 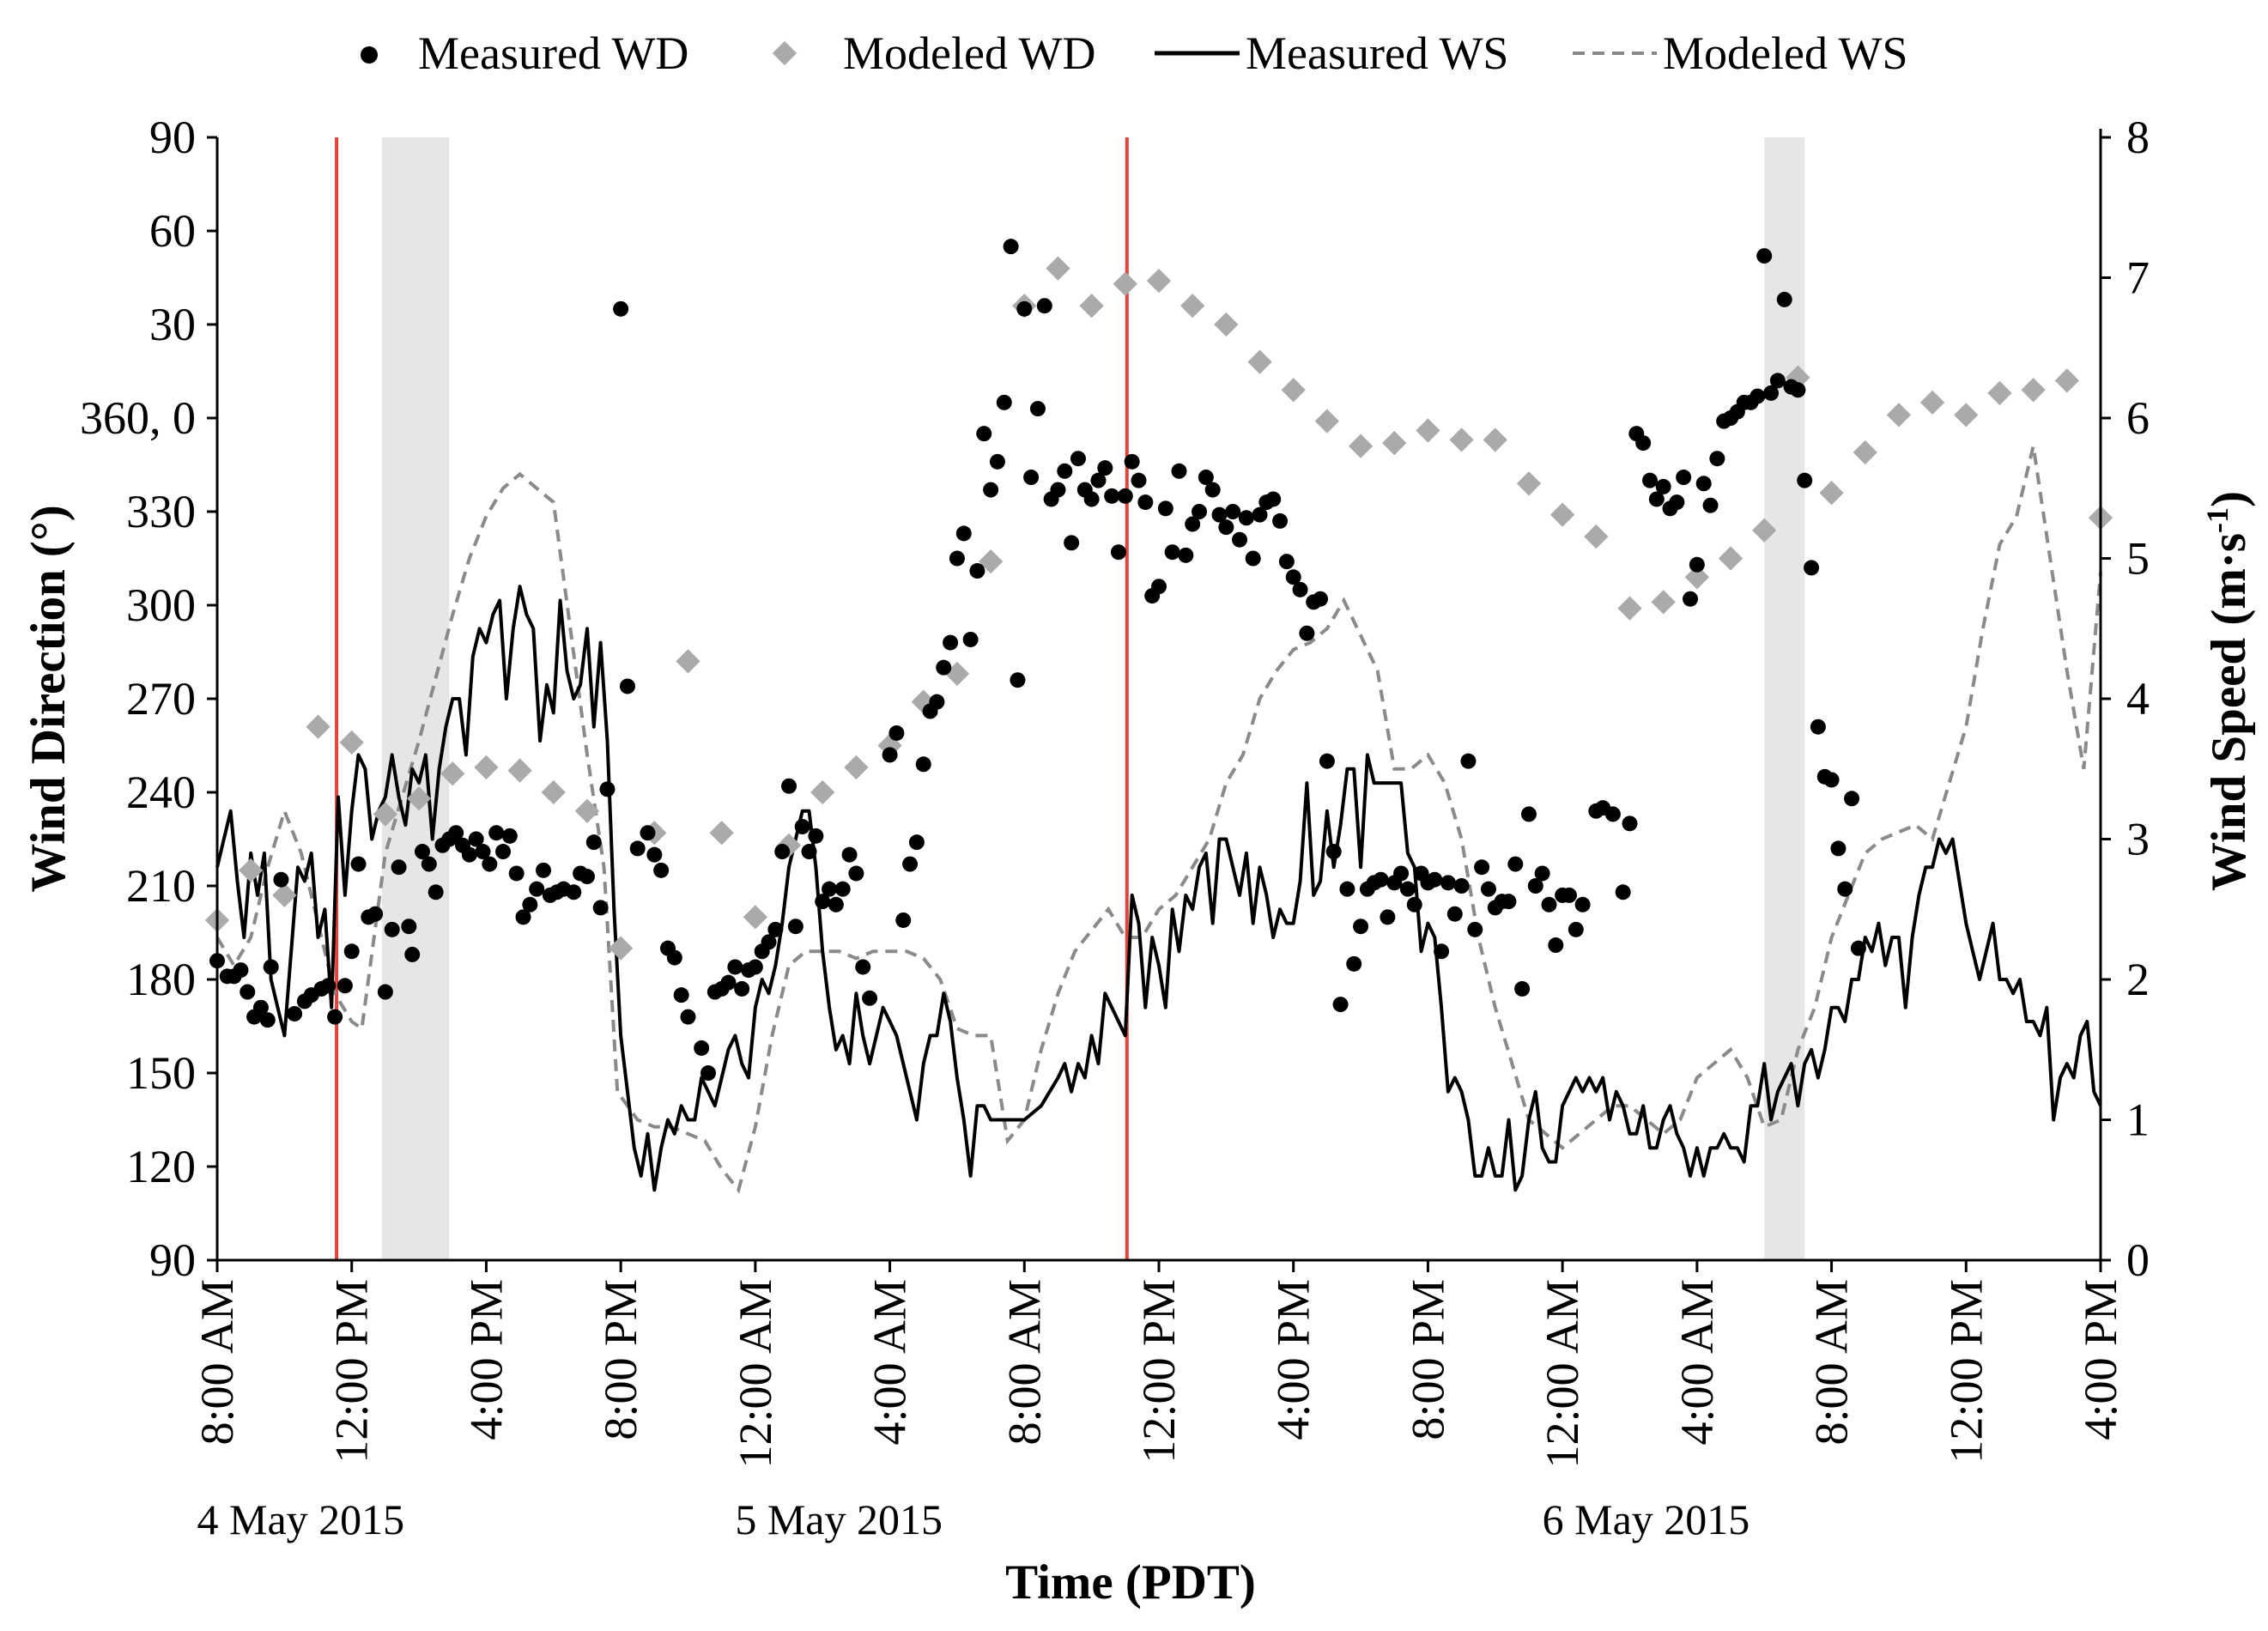 I want to click on y-axis-left-title: Wind Direction (°), so click(x=48, y=698).